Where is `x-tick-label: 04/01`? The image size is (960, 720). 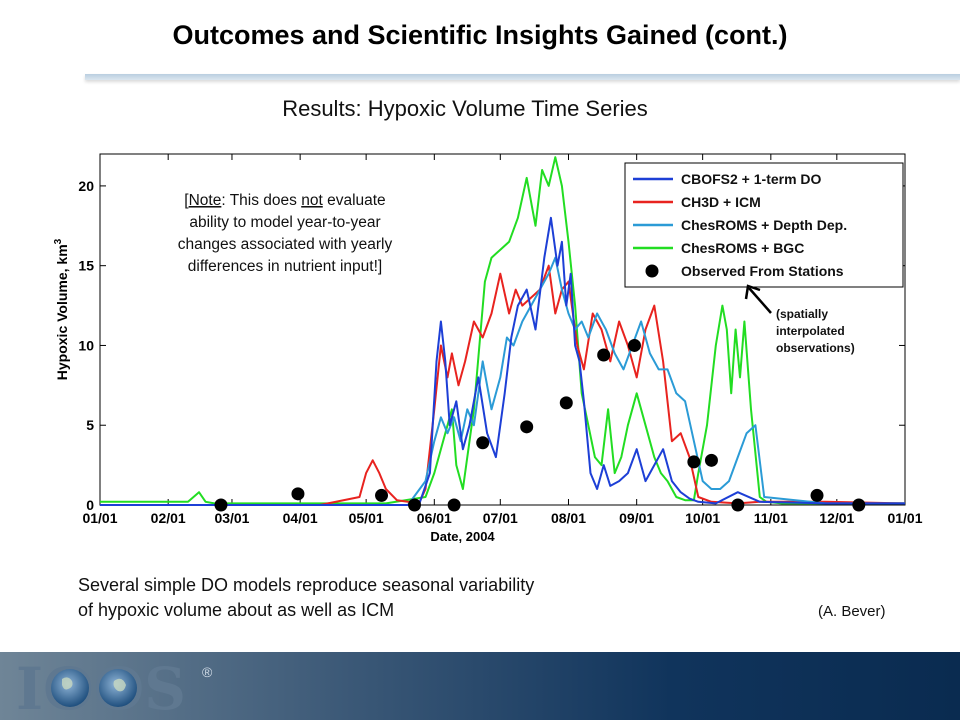
x-tick-label: 04/01 is located at coordinates (300, 518).